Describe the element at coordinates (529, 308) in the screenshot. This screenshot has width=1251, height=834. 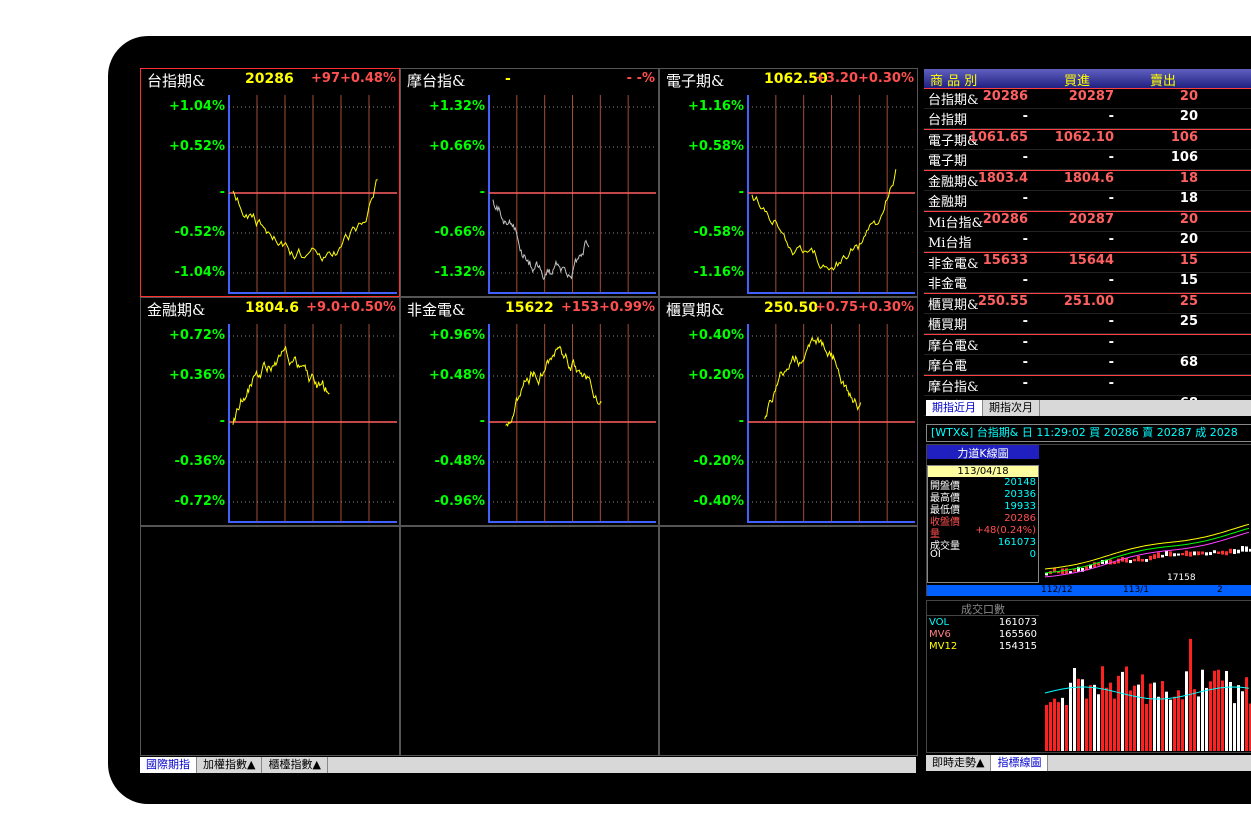
I see `panel-title: 非金電& 15622 +153+0.99%` at that location.